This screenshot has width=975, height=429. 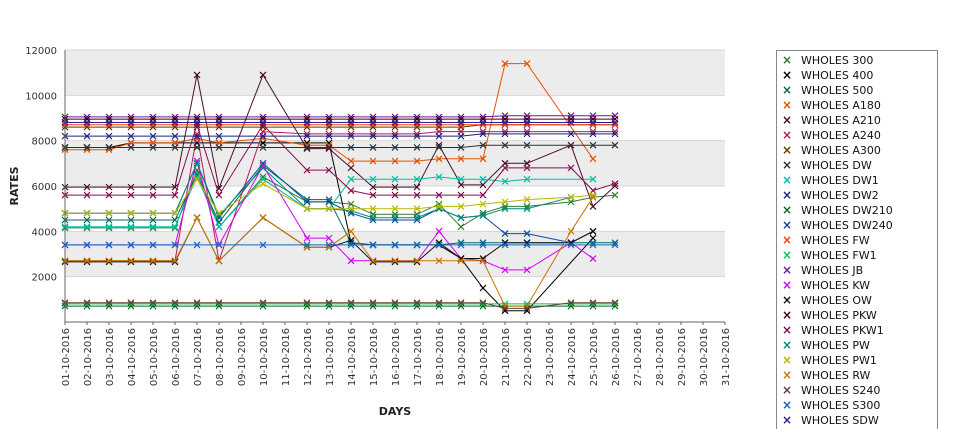 What do you see at coordinates (418, 357) in the screenshot?
I see `x-tick-label: 17-10-2016` at bounding box center [418, 357].